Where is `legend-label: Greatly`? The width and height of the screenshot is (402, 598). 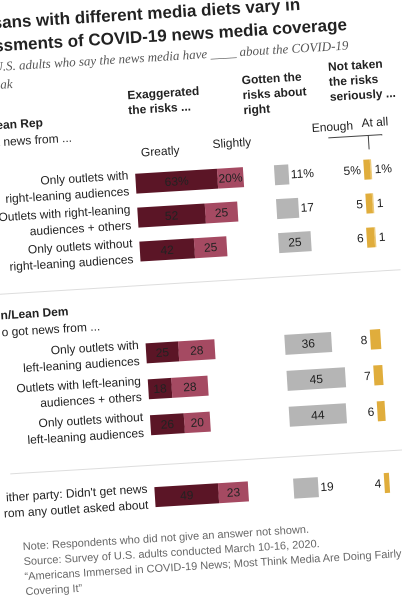
legend-label: Greatly is located at coordinates (159, 151).